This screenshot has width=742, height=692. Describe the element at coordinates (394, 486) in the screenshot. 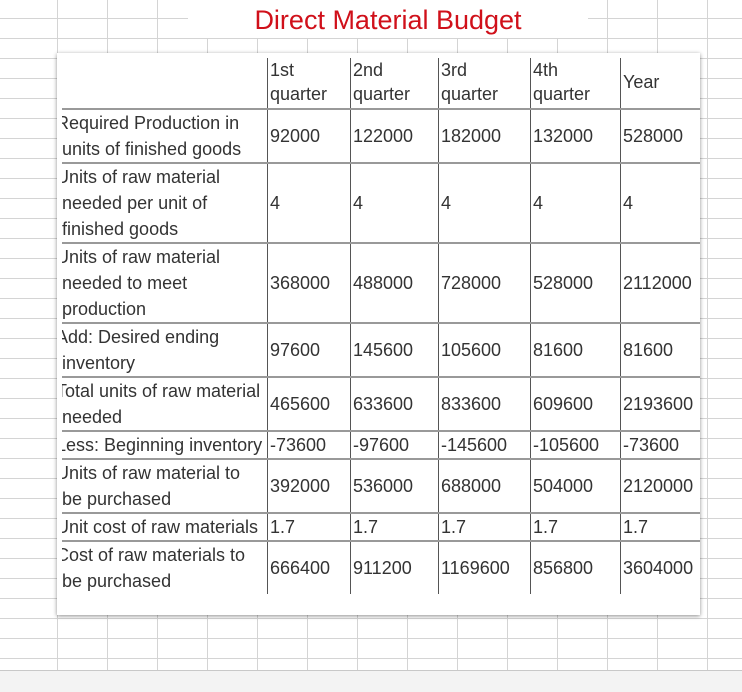

I see `value-cell: 536000` at that location.